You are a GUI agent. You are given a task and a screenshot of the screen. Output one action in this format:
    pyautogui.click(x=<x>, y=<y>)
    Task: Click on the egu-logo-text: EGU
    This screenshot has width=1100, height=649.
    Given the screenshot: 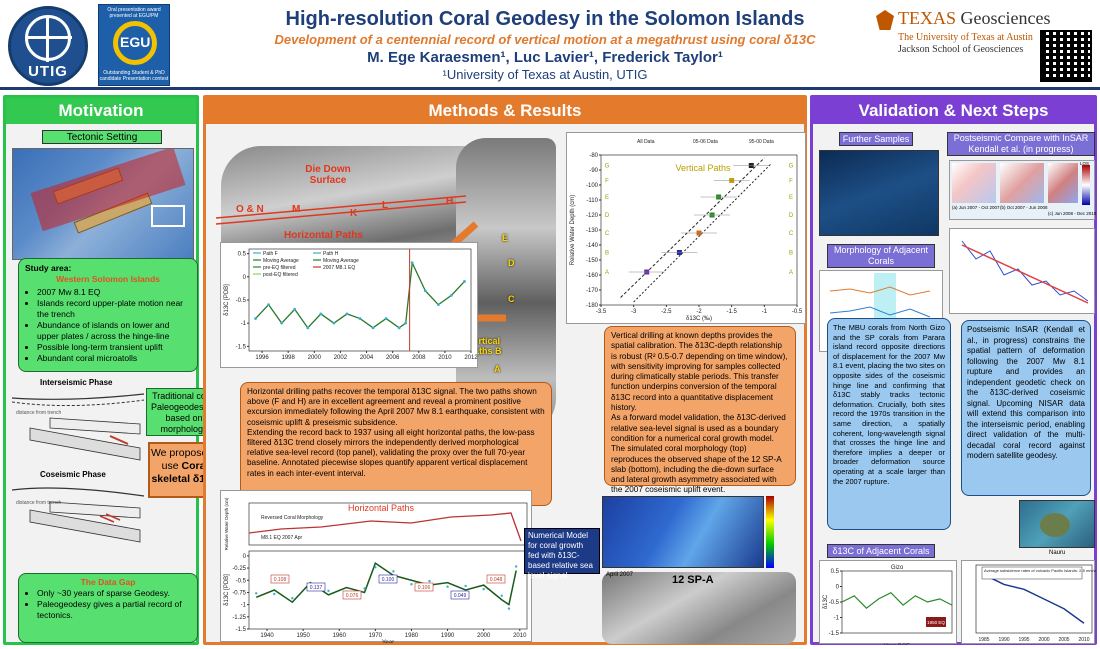 What is the action you would take?
    pyautogui.click(x=135, y=42)
    